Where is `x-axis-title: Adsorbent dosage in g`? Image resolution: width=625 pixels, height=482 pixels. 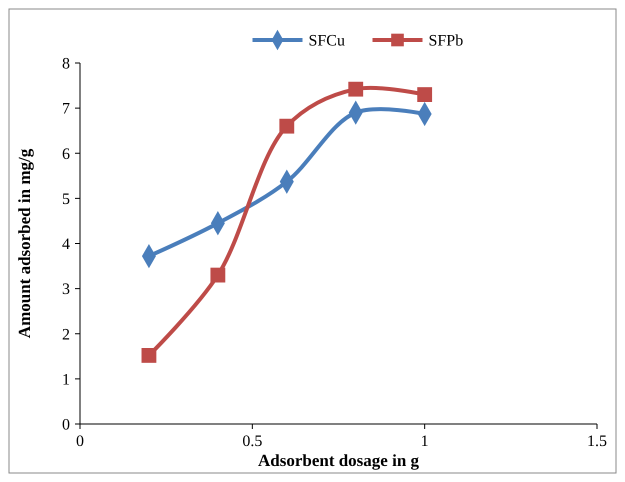 x-axis-title: Adsorbent dosage in g is located at coordinates (339, 460).